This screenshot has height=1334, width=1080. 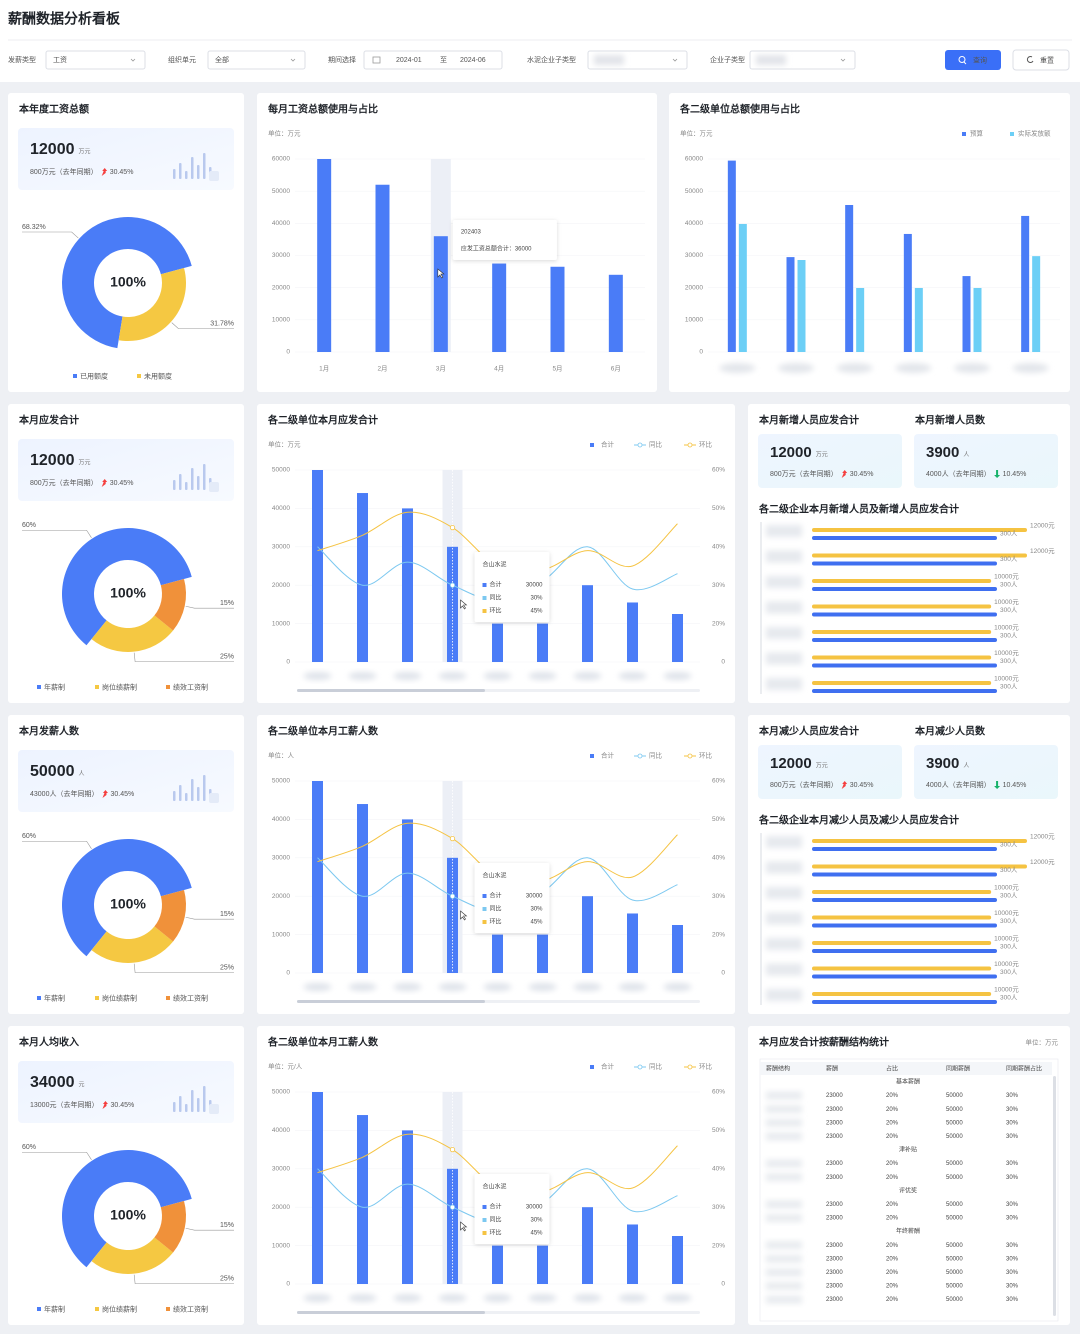 I want to click on unit-label: 单位：元/人, so click(x=285, y=1066).